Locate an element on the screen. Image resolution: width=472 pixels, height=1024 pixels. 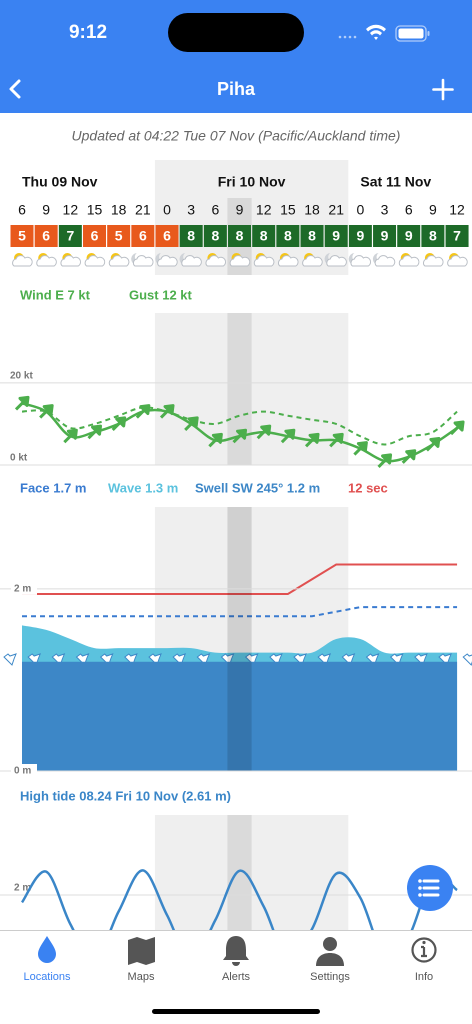
tab-label: Settings is located at coordinates (330, 977).